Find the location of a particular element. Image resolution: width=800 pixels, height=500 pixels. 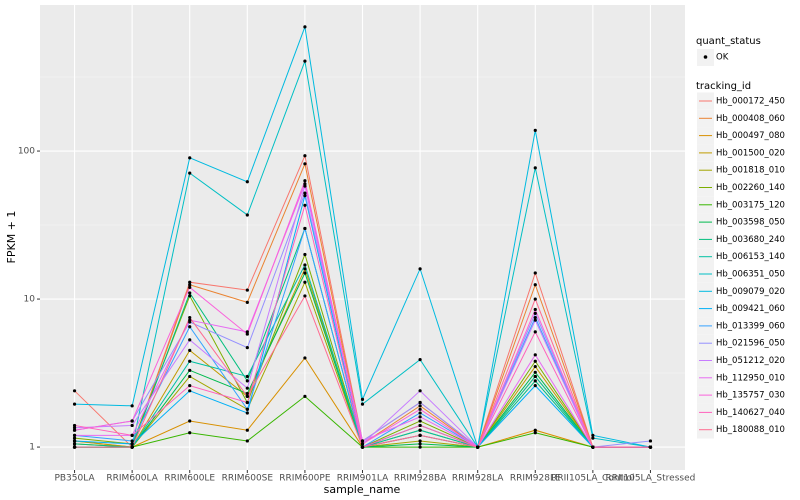

x-tick-label: RRIM928LA is located at coordinates (478, 479).